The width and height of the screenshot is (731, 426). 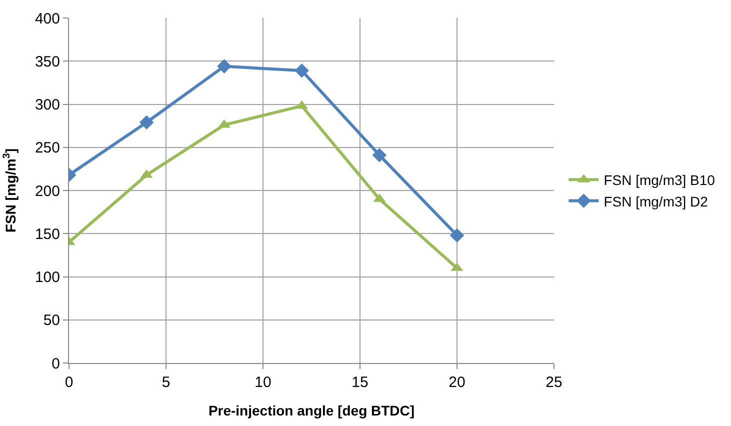 I want to click on y-tick-label: 200, so click(x=47, y=191).